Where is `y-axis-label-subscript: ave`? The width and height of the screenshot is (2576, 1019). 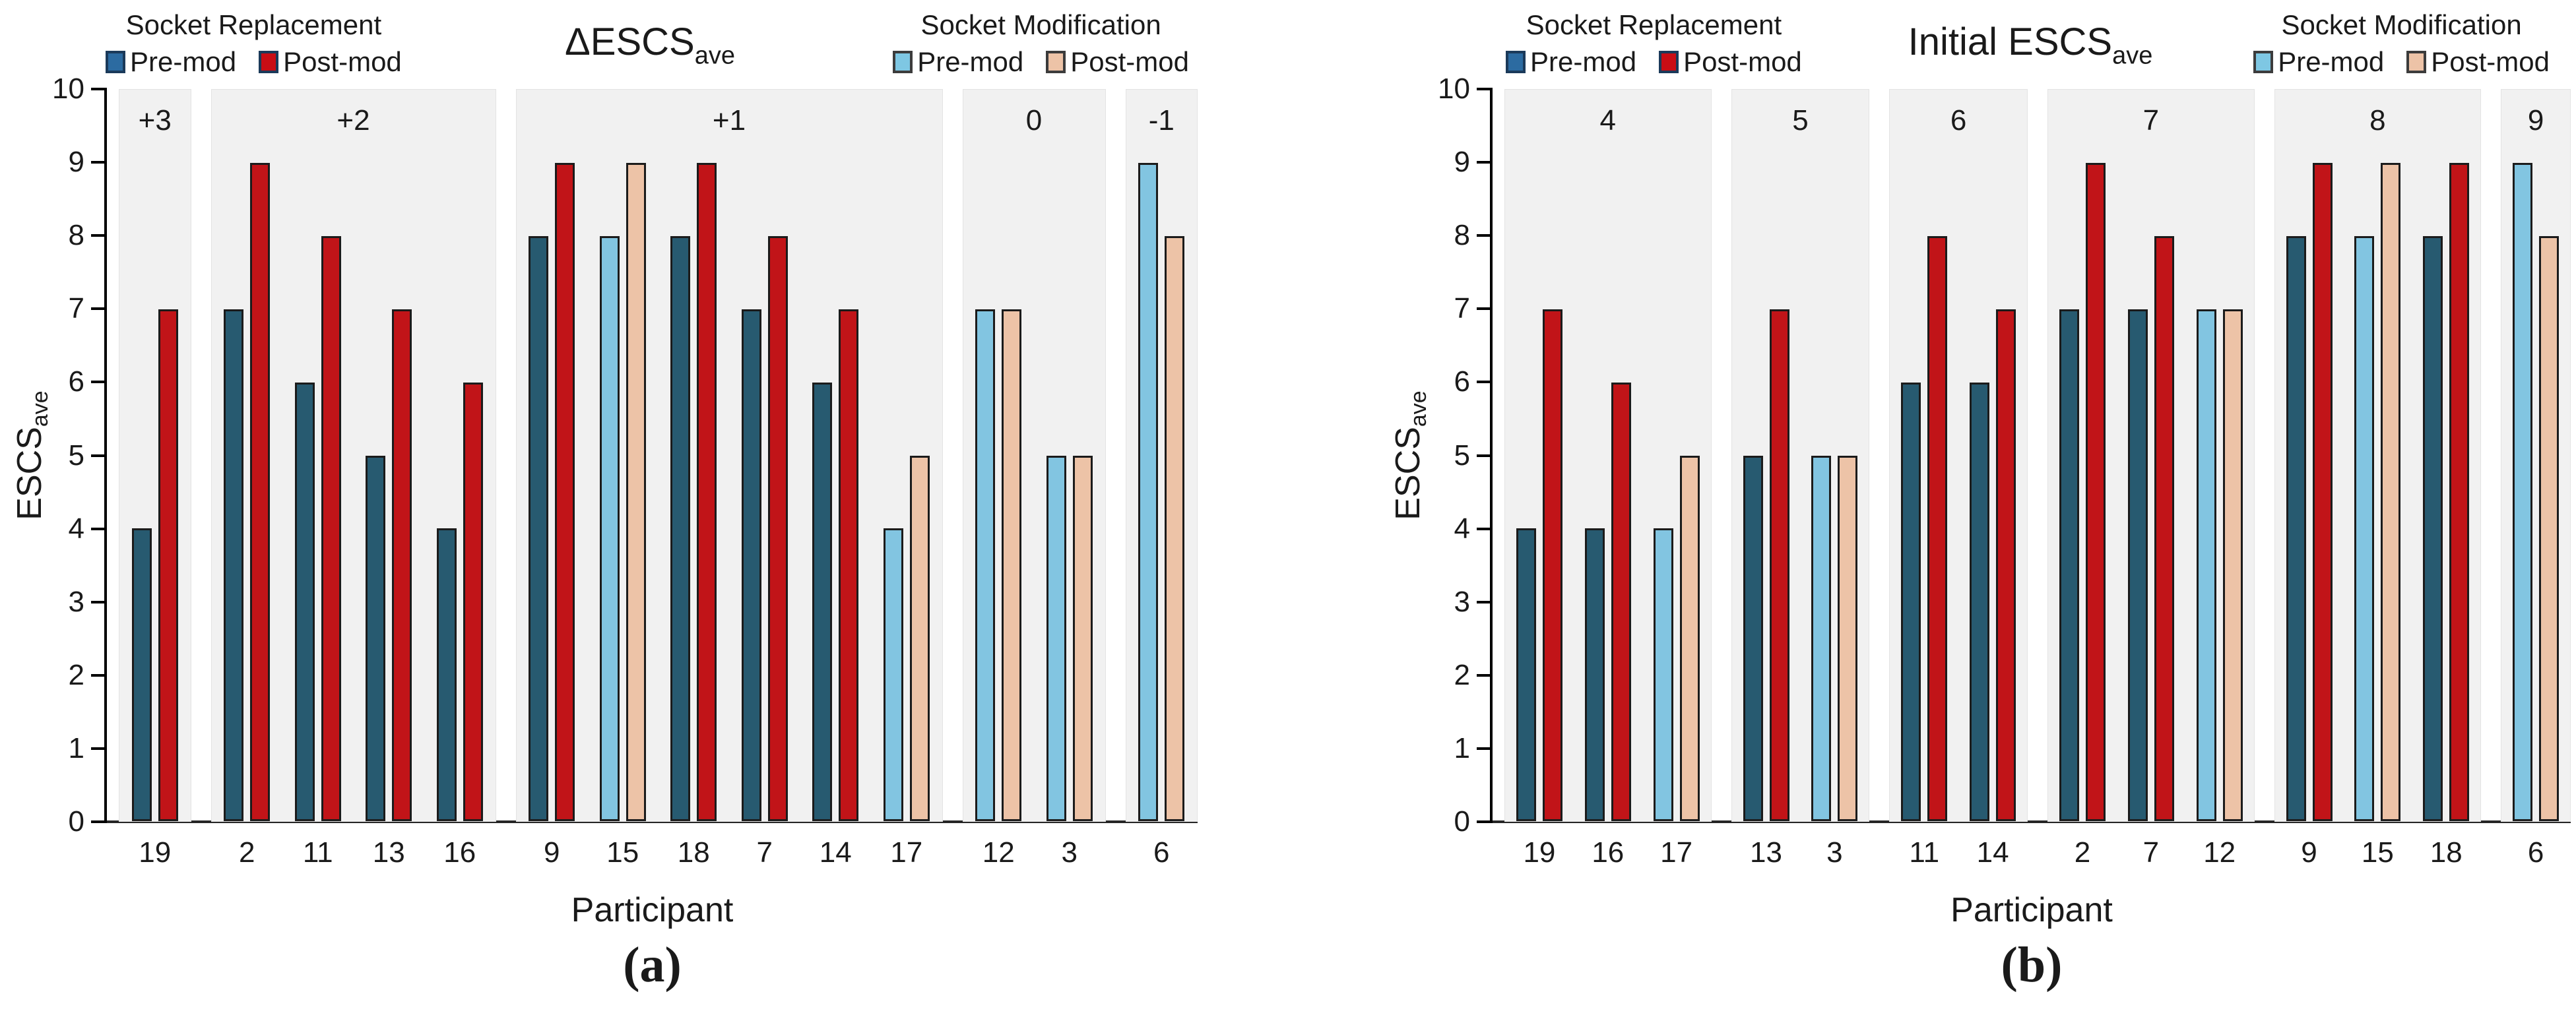 y-axis-label-subscript: ave is located at coordinates (40, 409).